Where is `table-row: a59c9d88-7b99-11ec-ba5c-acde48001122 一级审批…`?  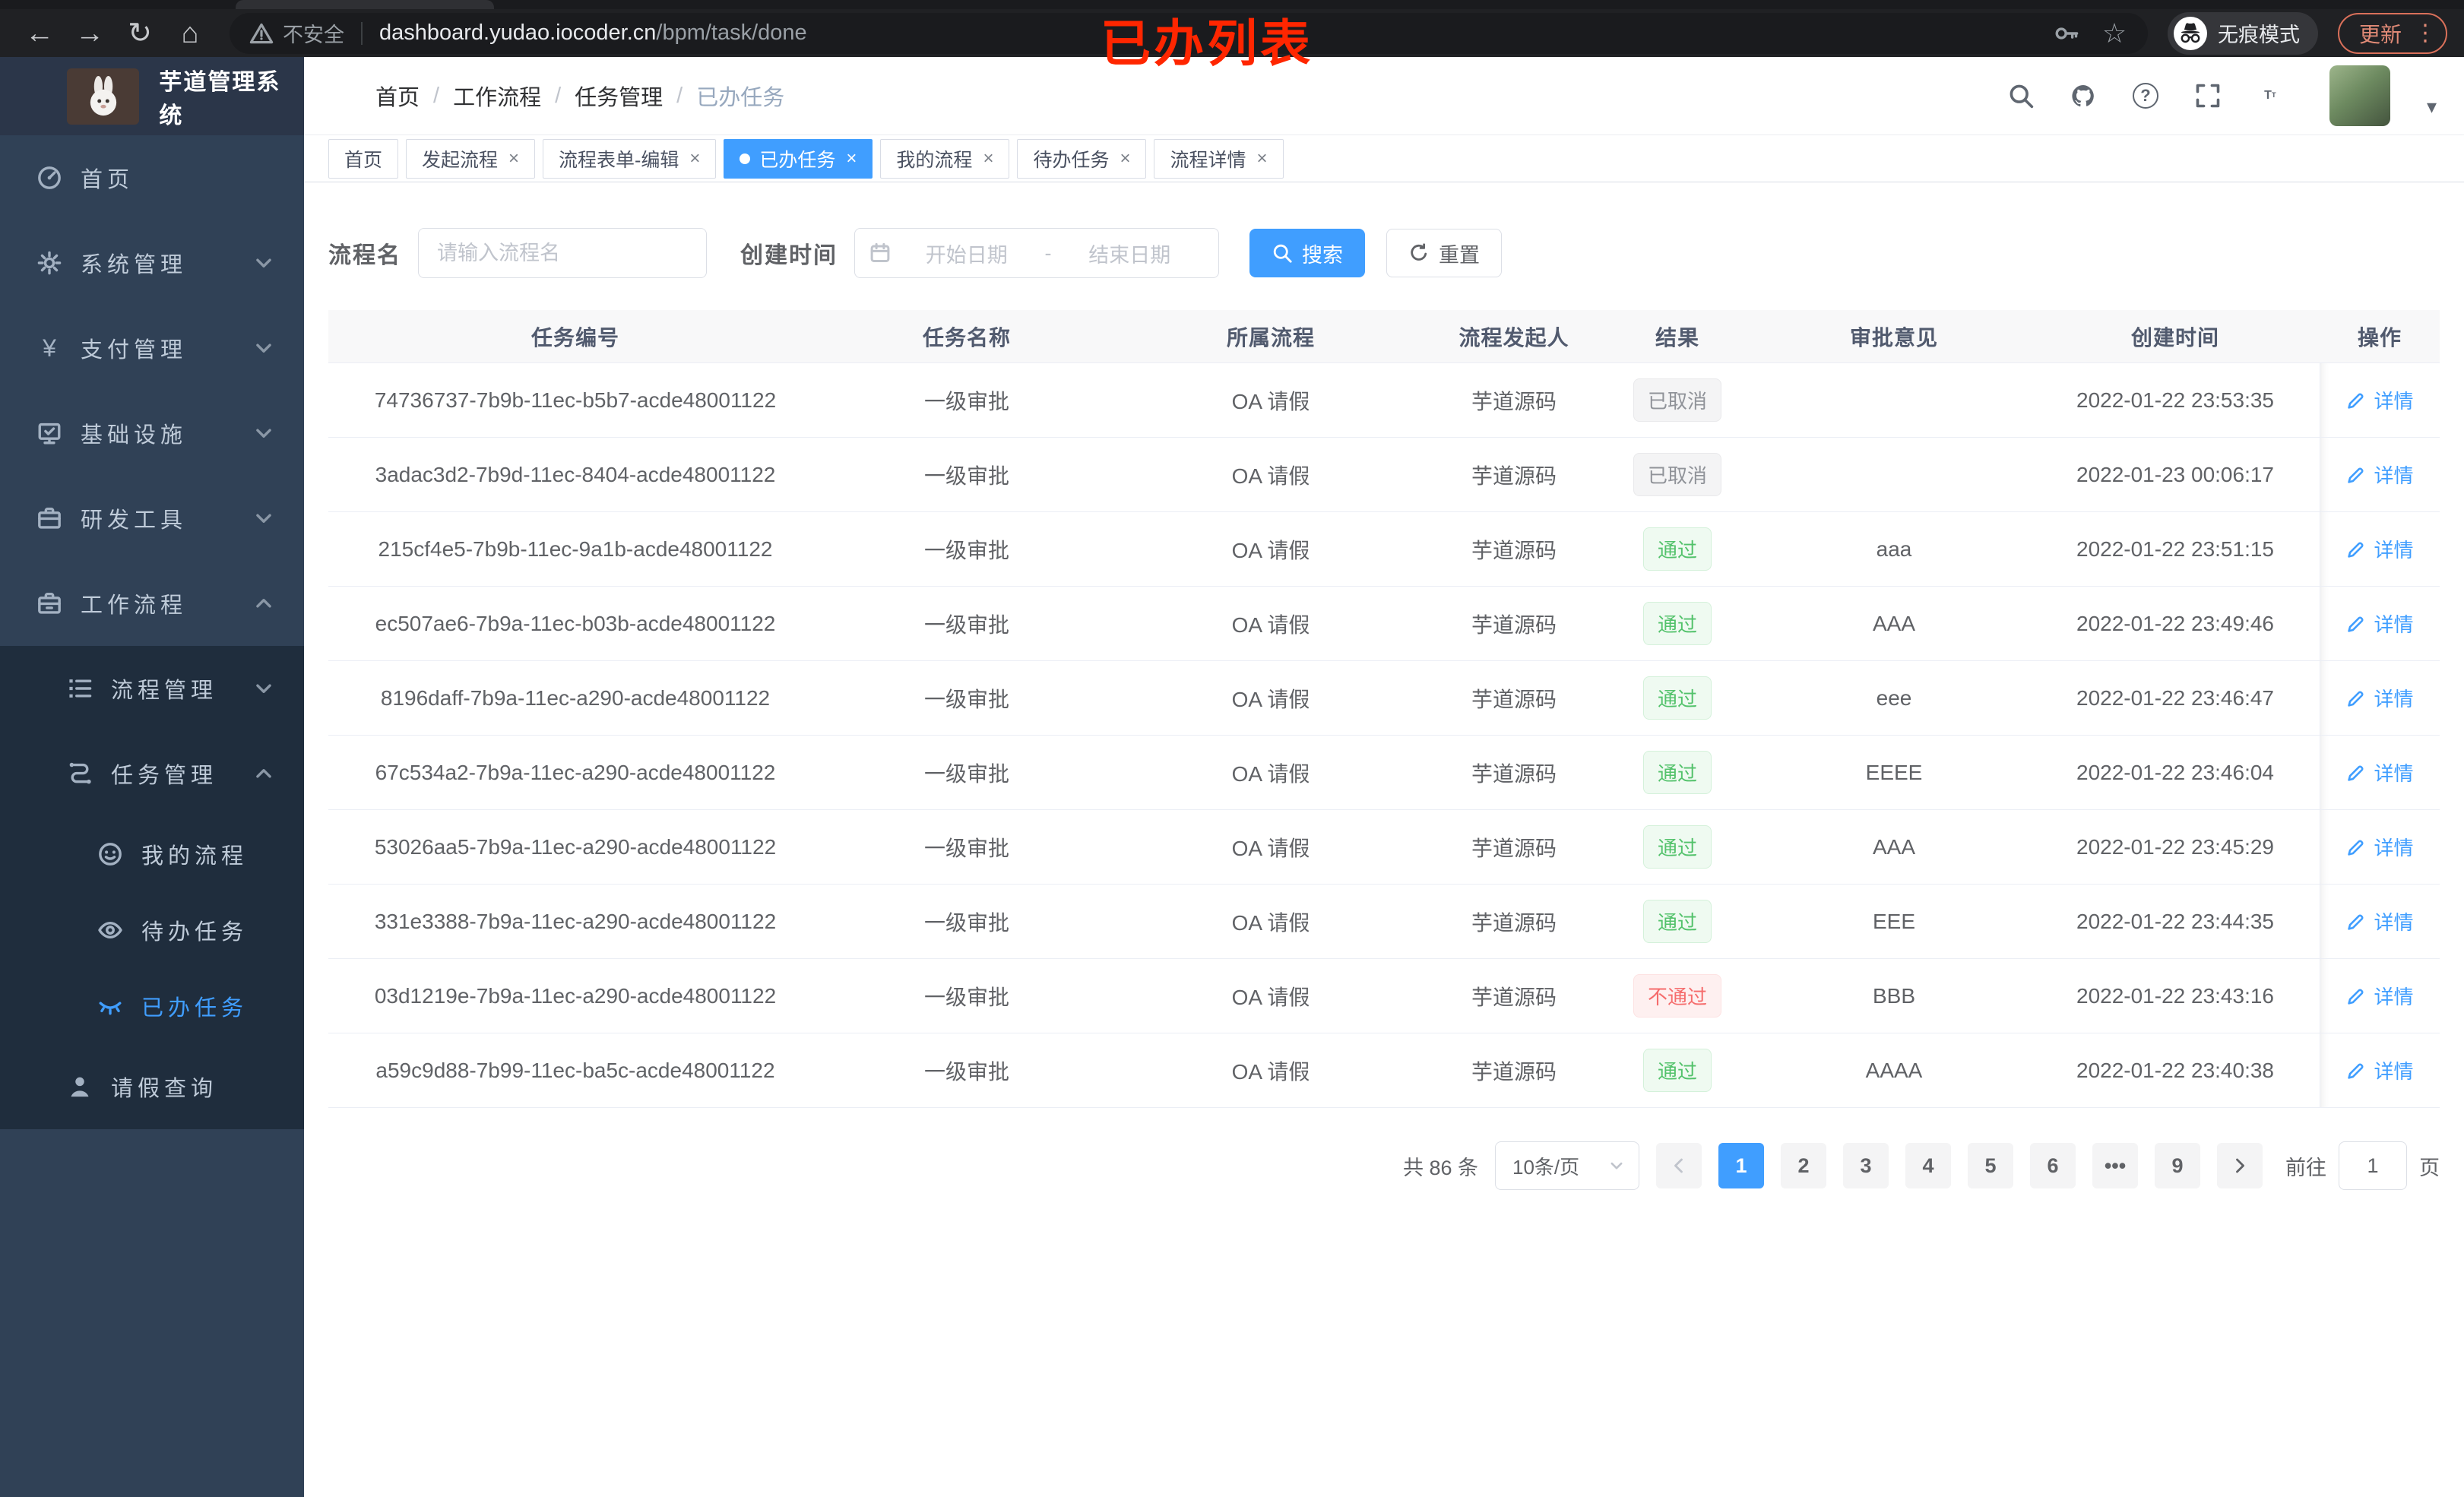 table-row: a59c9d88-7b99-11ec-ba5c-acde48001122 一级审批… is located at coordinates (1384, 1070).